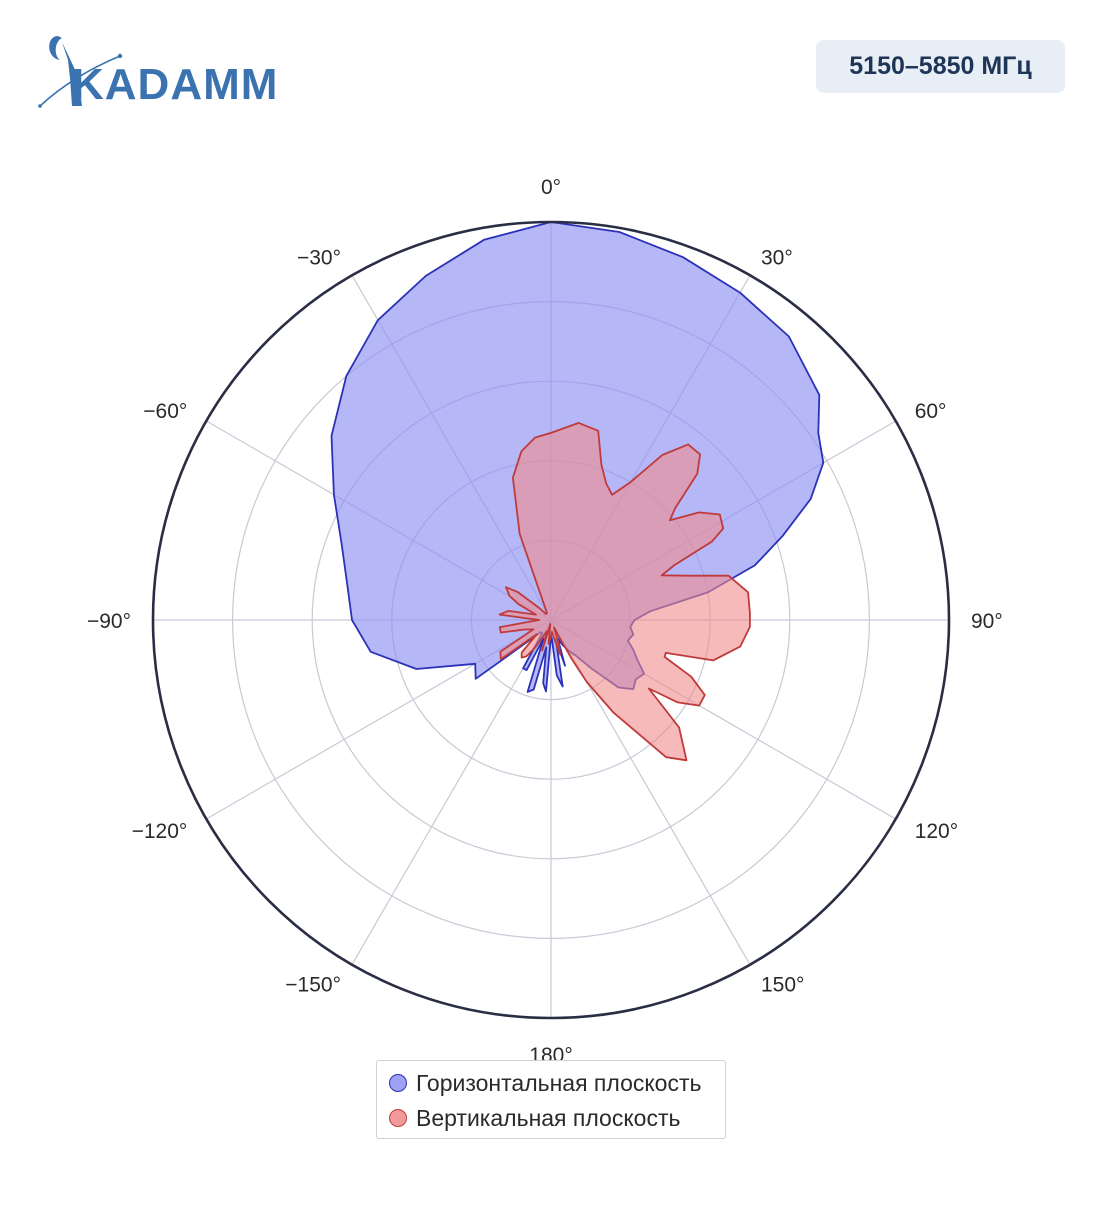  I want to click on angular-tick-label: −90°, so click(109, 621).